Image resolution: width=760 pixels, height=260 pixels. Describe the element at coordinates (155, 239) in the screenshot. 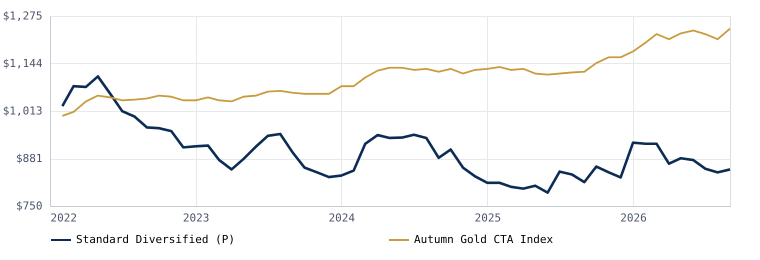

I see `legend-label: Standard Diversified (P)` at that location.